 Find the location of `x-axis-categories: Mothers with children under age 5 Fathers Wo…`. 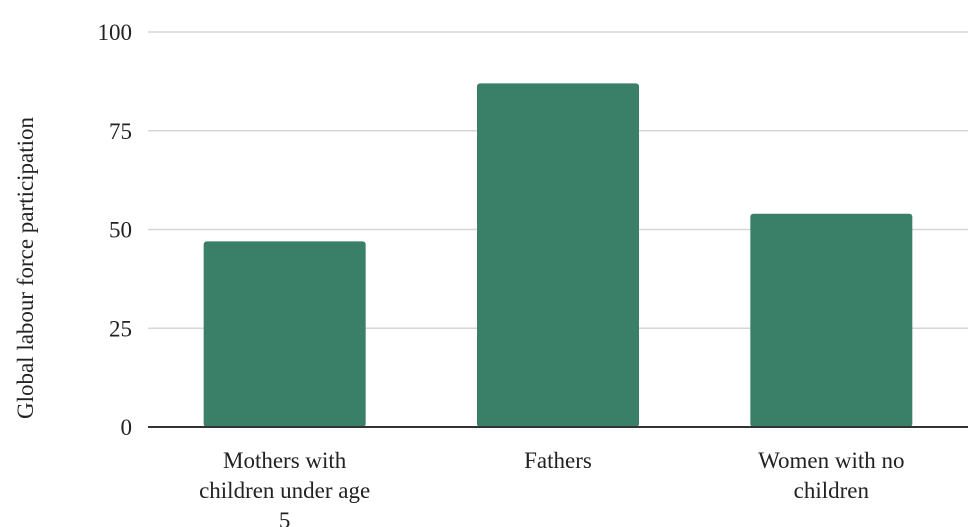

x-axis-categories: Mothers with children under age 5 Fathers Wo… is located at coordinates (551, 487).